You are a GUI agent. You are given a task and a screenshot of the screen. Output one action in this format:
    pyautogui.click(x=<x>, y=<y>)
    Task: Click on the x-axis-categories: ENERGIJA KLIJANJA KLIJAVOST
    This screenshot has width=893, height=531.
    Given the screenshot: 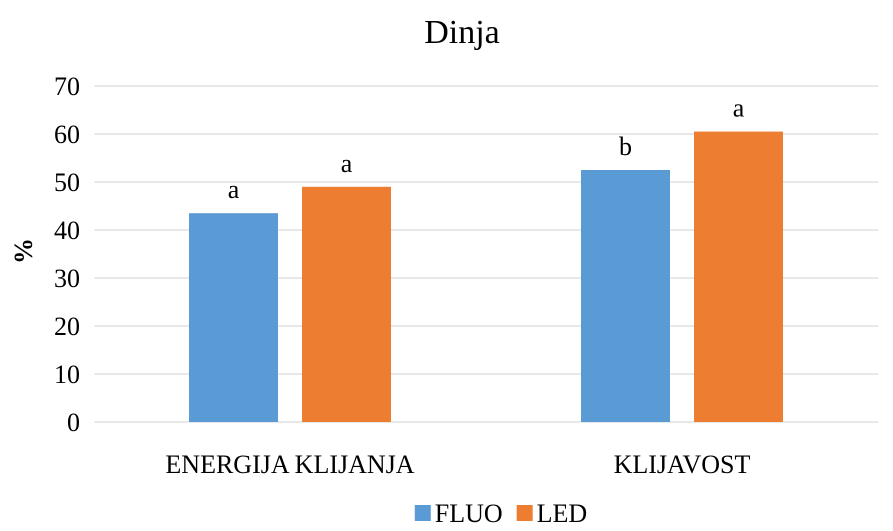 What is the action you would take?
    pyautogui.click(x=457, y=464)
    